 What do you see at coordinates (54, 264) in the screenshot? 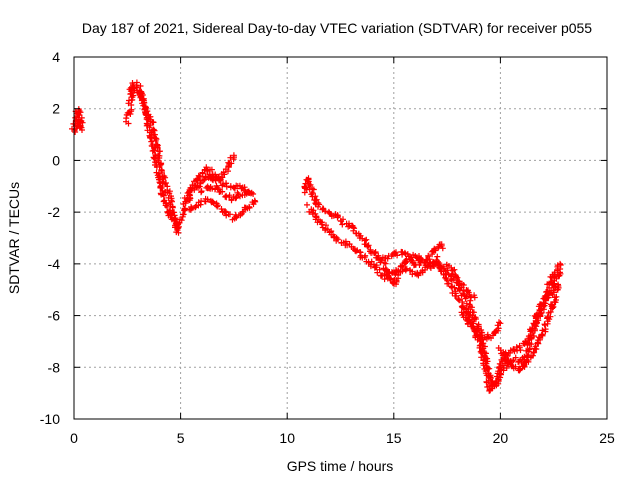
I see `y-tick-label: -4` at bounding box center [54, 264].